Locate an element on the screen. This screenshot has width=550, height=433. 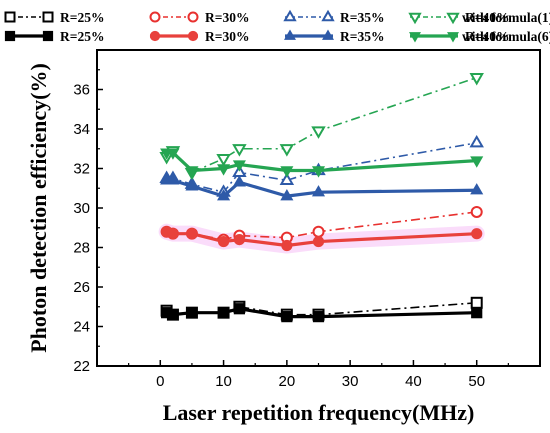
y-tick-label: 32 is located at coordinates (81, 169).